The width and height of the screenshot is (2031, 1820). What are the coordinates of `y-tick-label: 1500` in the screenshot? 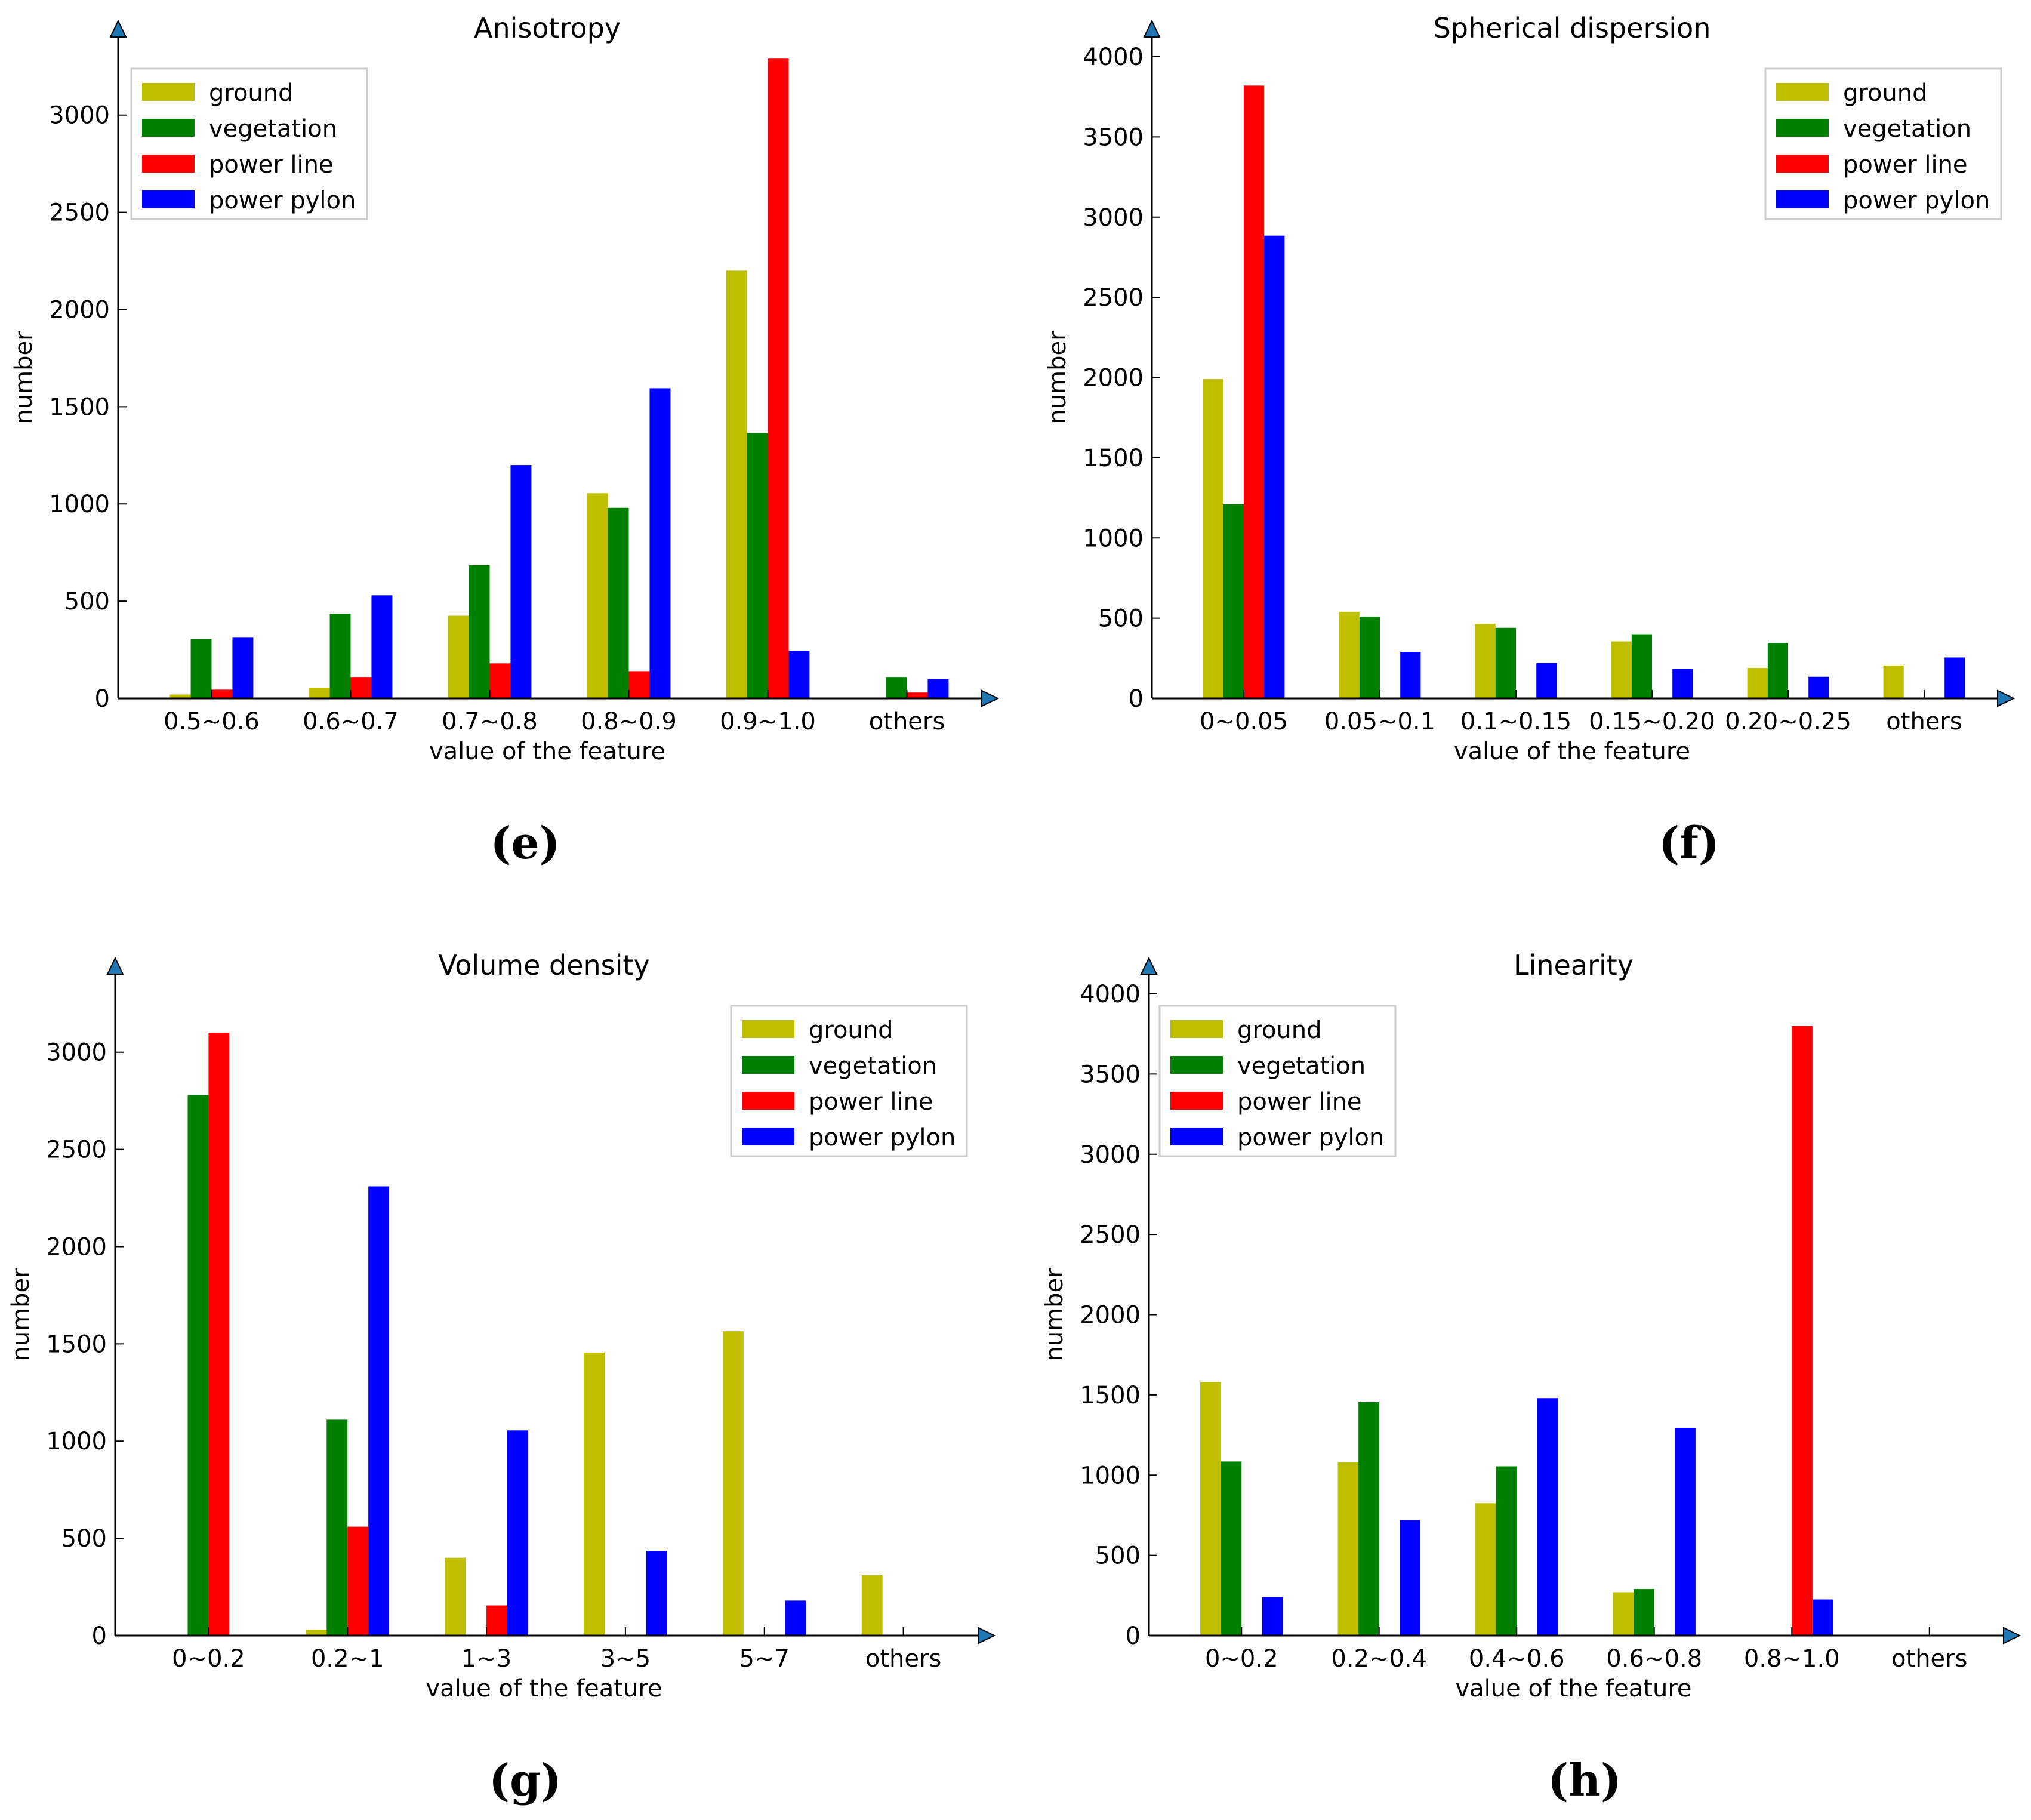 It's located at (79, 407).